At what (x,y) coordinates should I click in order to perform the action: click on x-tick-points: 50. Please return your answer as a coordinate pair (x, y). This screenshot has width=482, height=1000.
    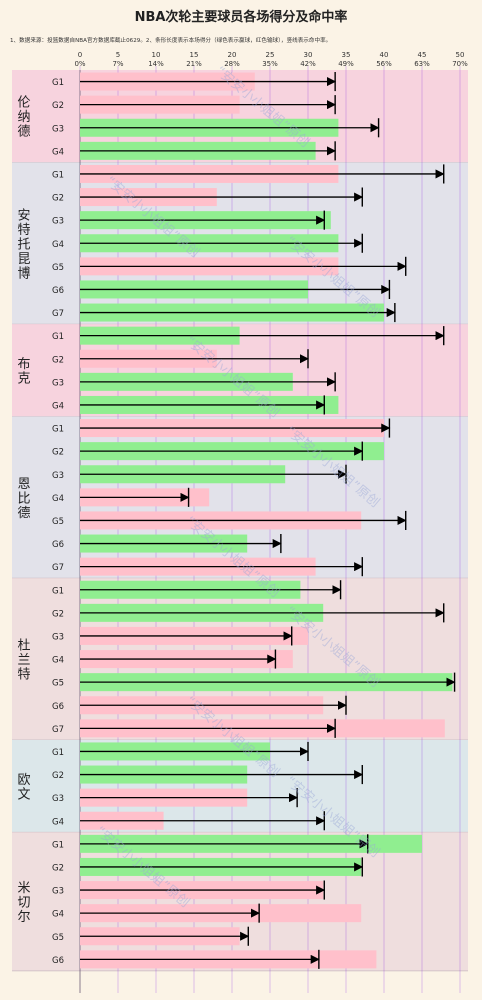
    Looking at the image, I should click on (460, 55).